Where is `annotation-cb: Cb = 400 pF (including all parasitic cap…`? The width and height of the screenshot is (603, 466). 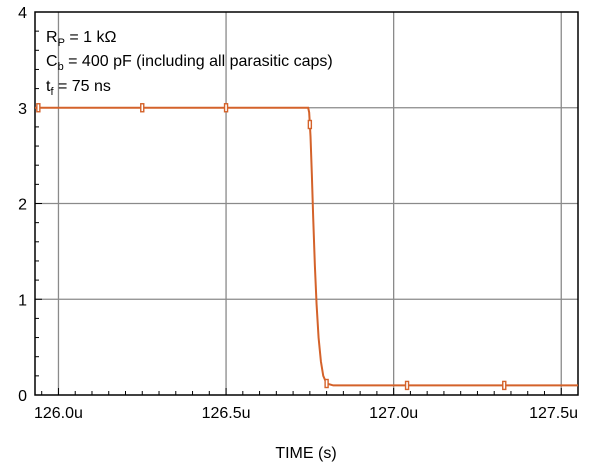
annotation-cb: Cb = 400 pF (including all parasitic cap… is located at coordinates (189, 63).